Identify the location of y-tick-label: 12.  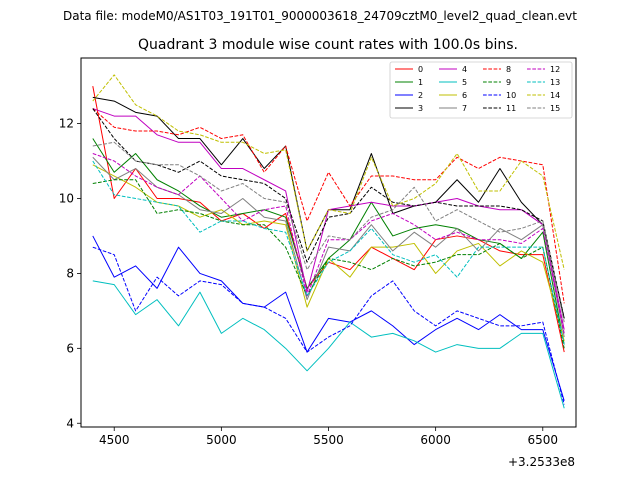
(66, 124).